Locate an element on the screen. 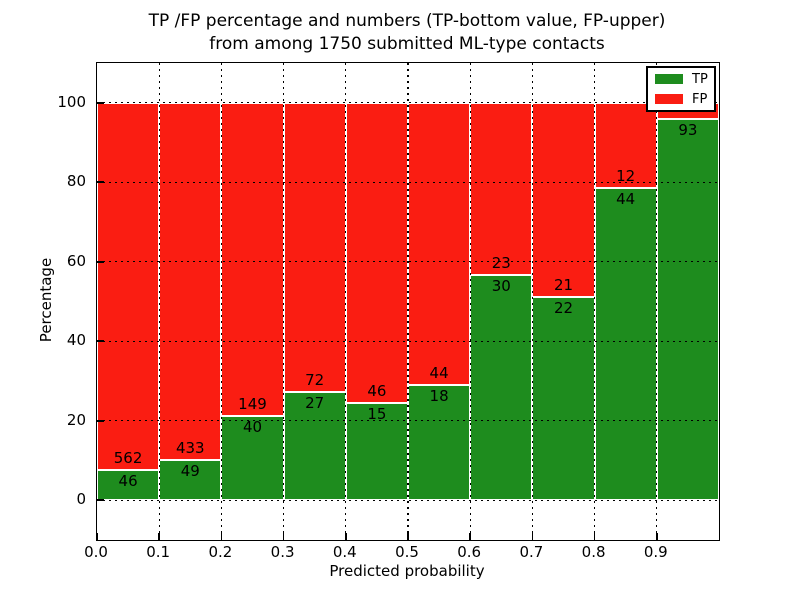 Image resolution: width=800 pixels, height=600 pixels. bar-label-fp: 12 is located at coordinates (626, 175).